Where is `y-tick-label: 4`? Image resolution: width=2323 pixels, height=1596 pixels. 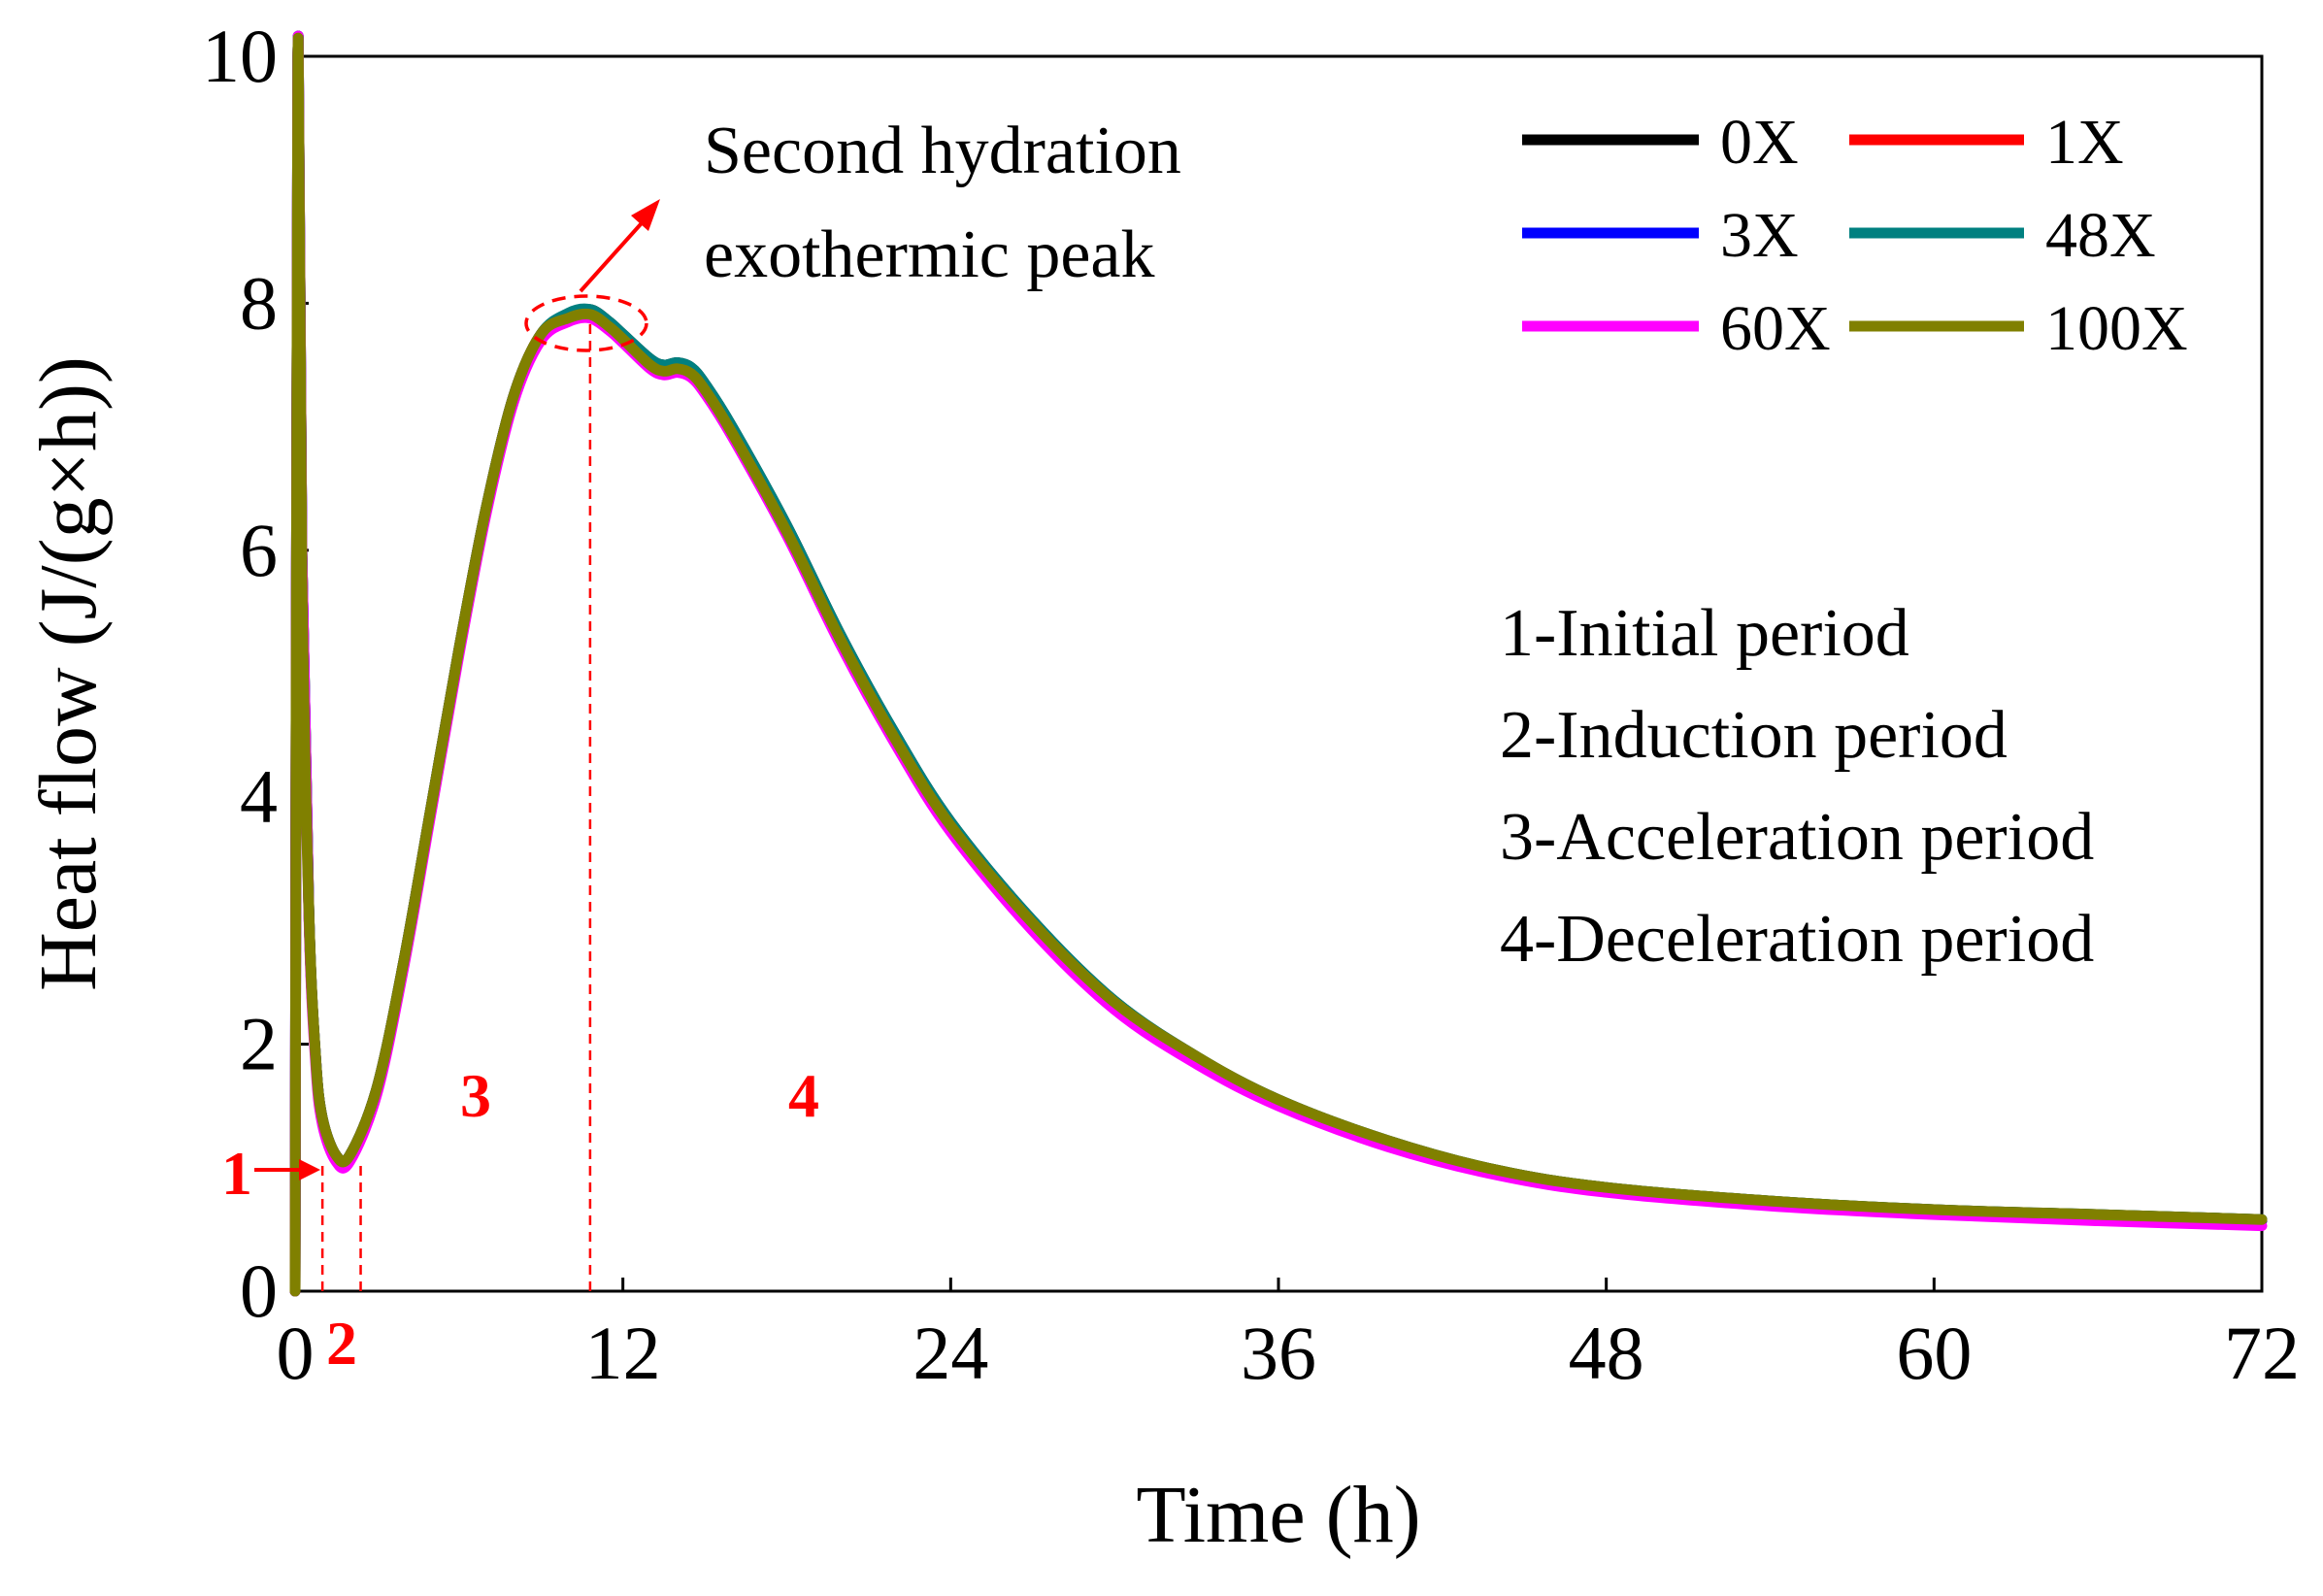
y-tick-label: 4 is located at coordinates (259, 796).